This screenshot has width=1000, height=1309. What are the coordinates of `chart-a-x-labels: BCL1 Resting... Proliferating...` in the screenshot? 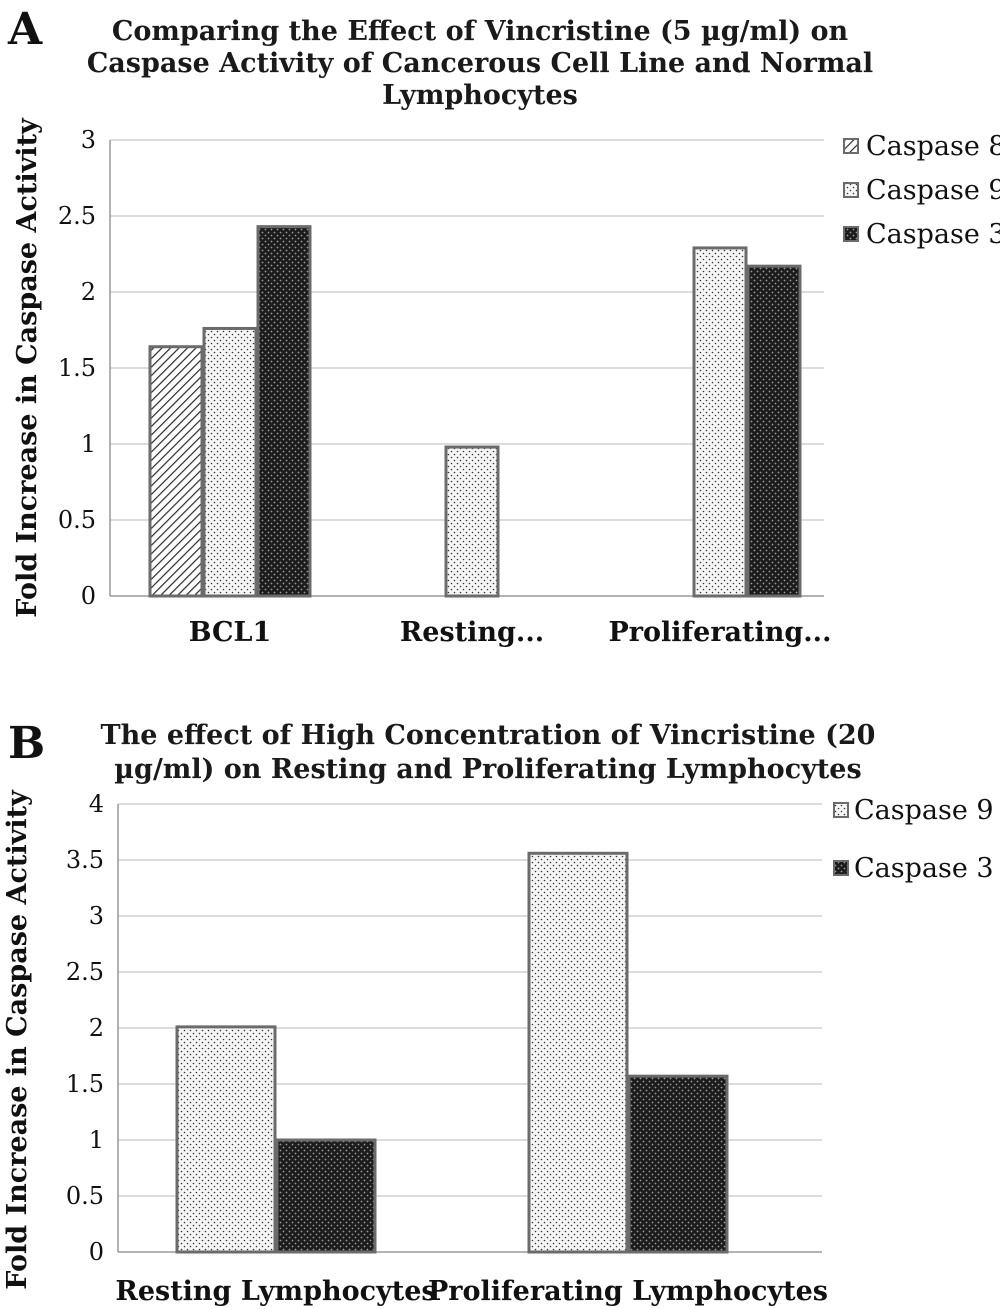 It's located at (510, 632).